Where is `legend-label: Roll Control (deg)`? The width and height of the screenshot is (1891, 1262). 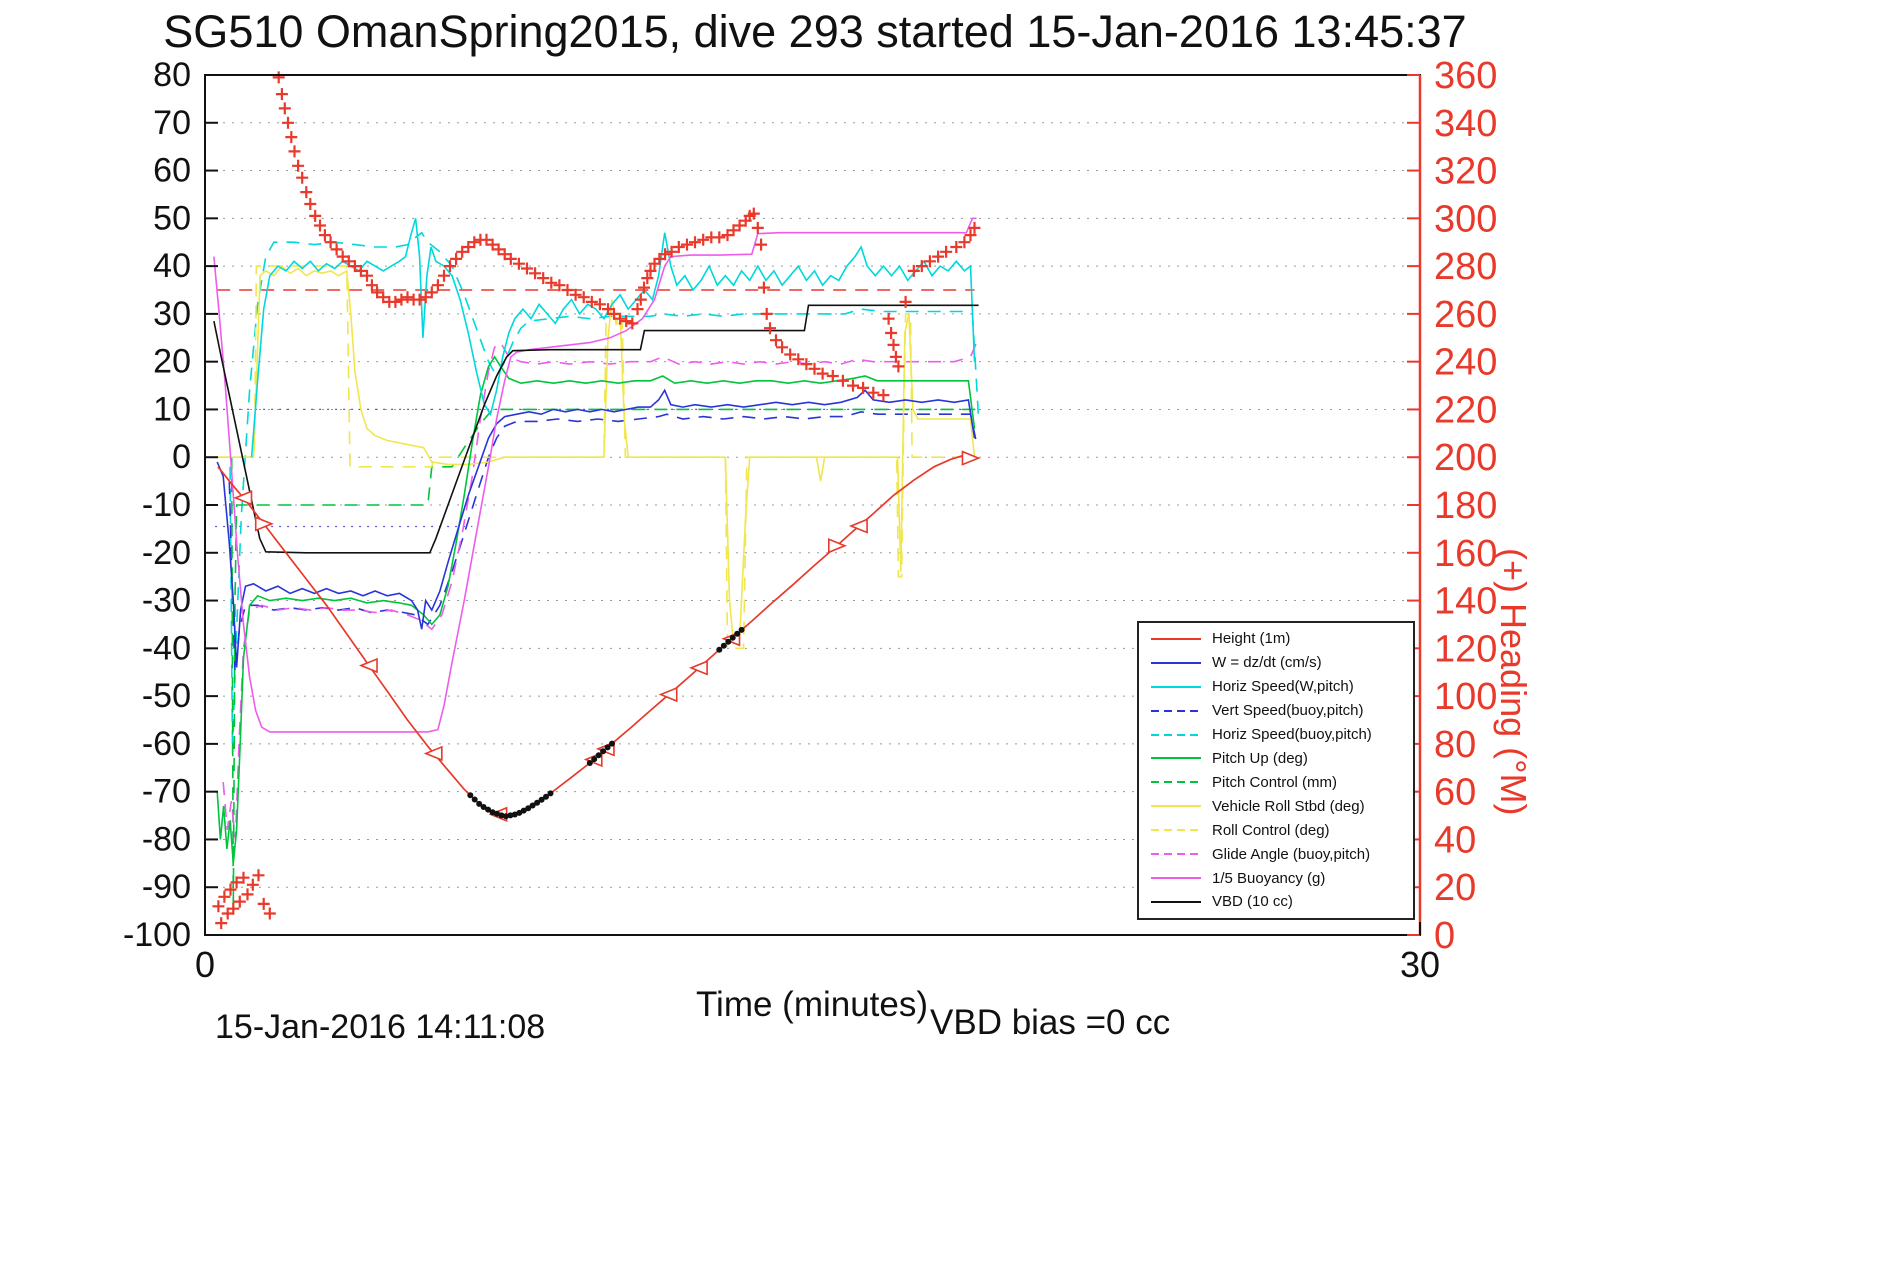 legend-label: Roll Control (deg) is located at coordinates (1271, 830).